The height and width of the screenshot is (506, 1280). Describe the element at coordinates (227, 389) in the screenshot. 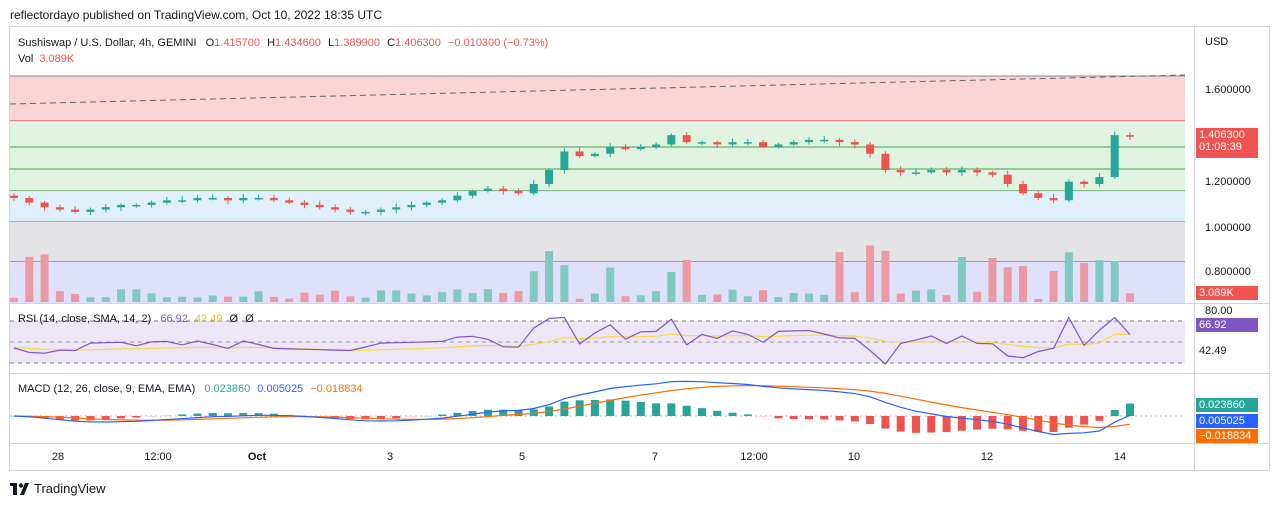

I see `macd-hist-value: 0.023860` at that location.